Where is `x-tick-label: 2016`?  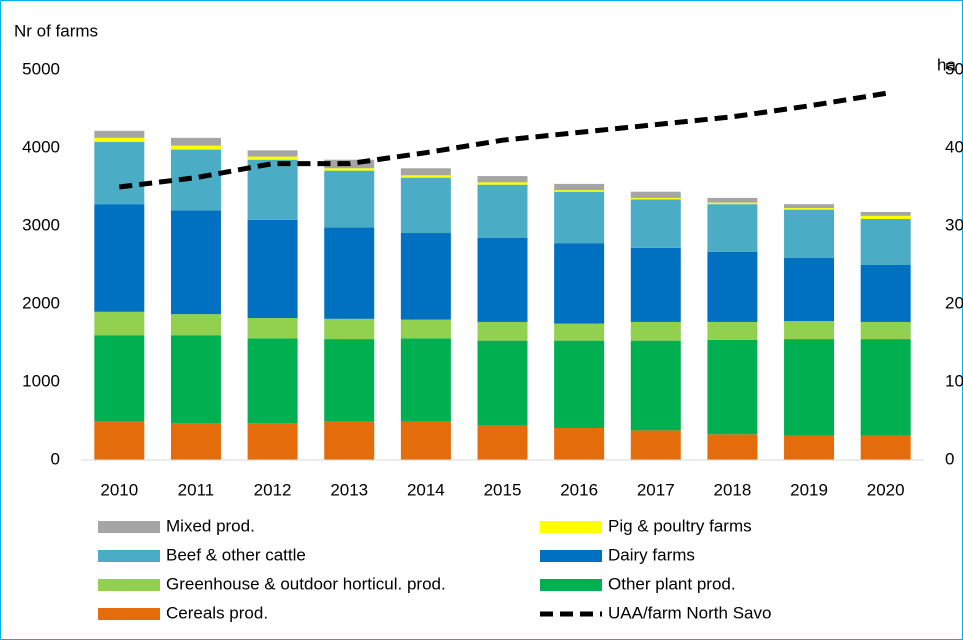
x-tick-label: 2016 is located at coordinates (579, 489).